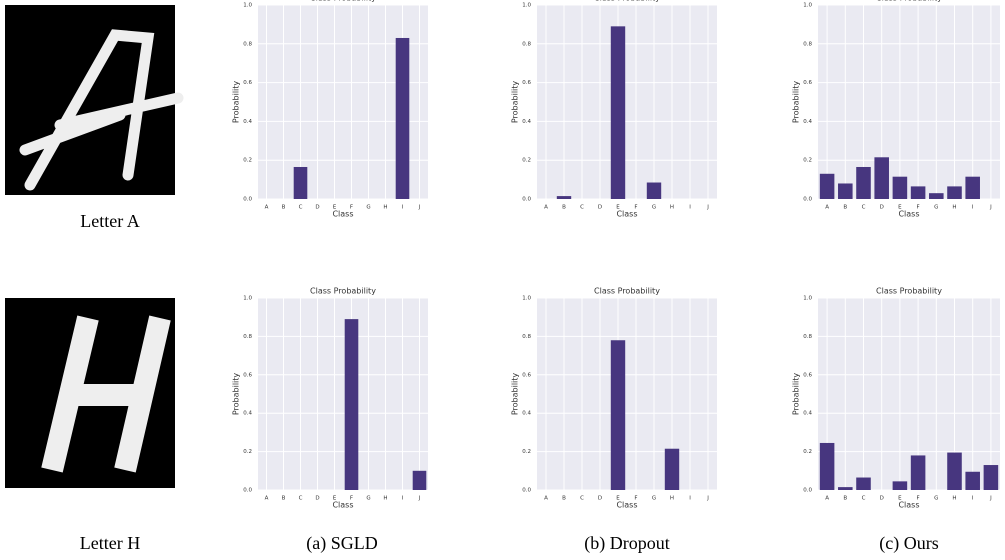 The width and height of the screenshot is (1005, 560). I want to click on letter-h-image, so click(90, 393).